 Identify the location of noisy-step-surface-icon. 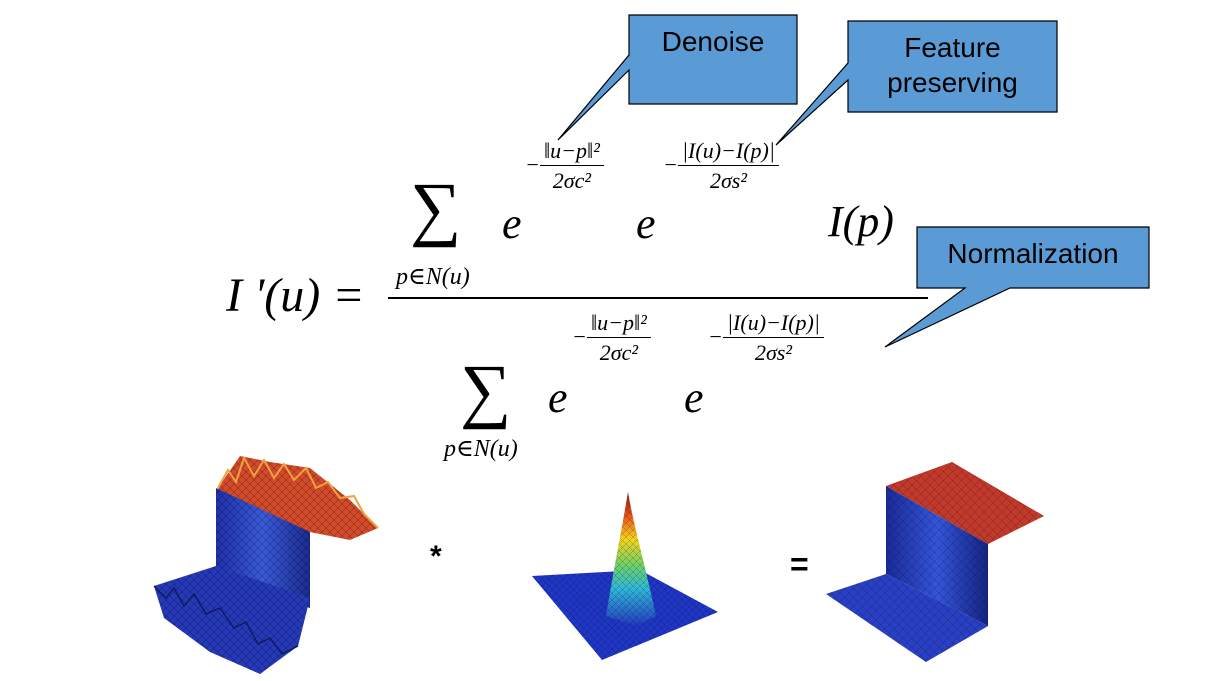
(266, 564).